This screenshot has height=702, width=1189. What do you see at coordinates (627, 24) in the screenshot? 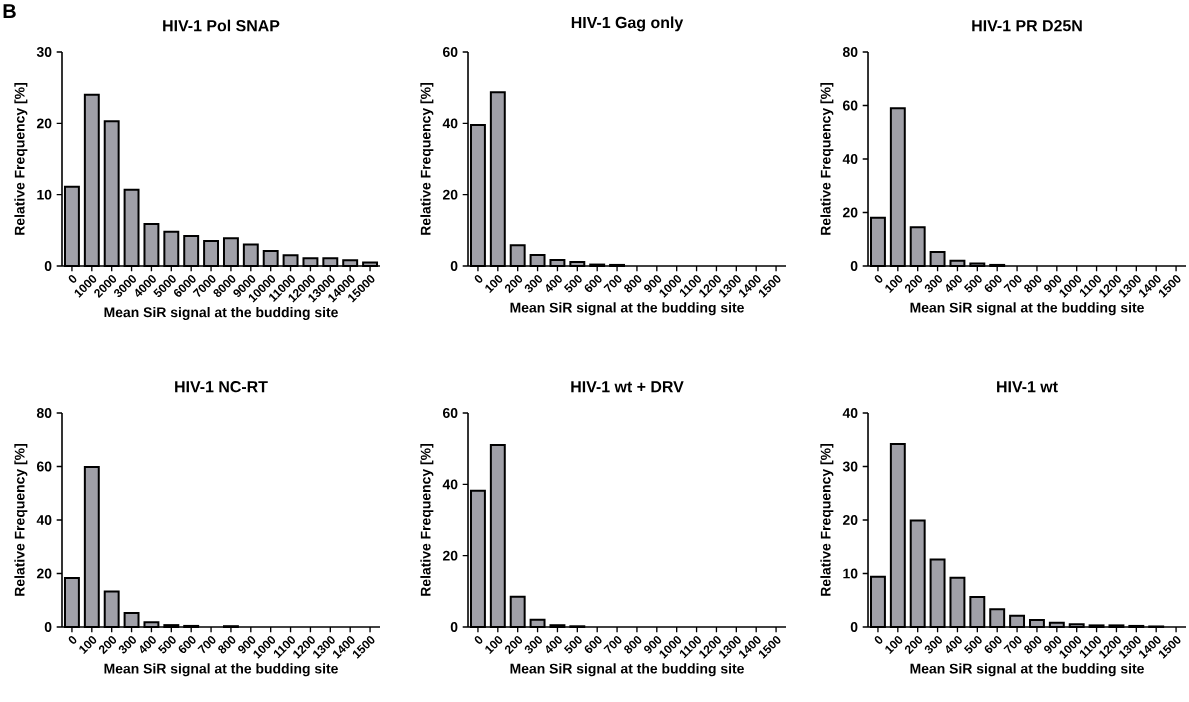
I see `chart-title: HIV-1 Gag only` at bounding box center [627, 24].